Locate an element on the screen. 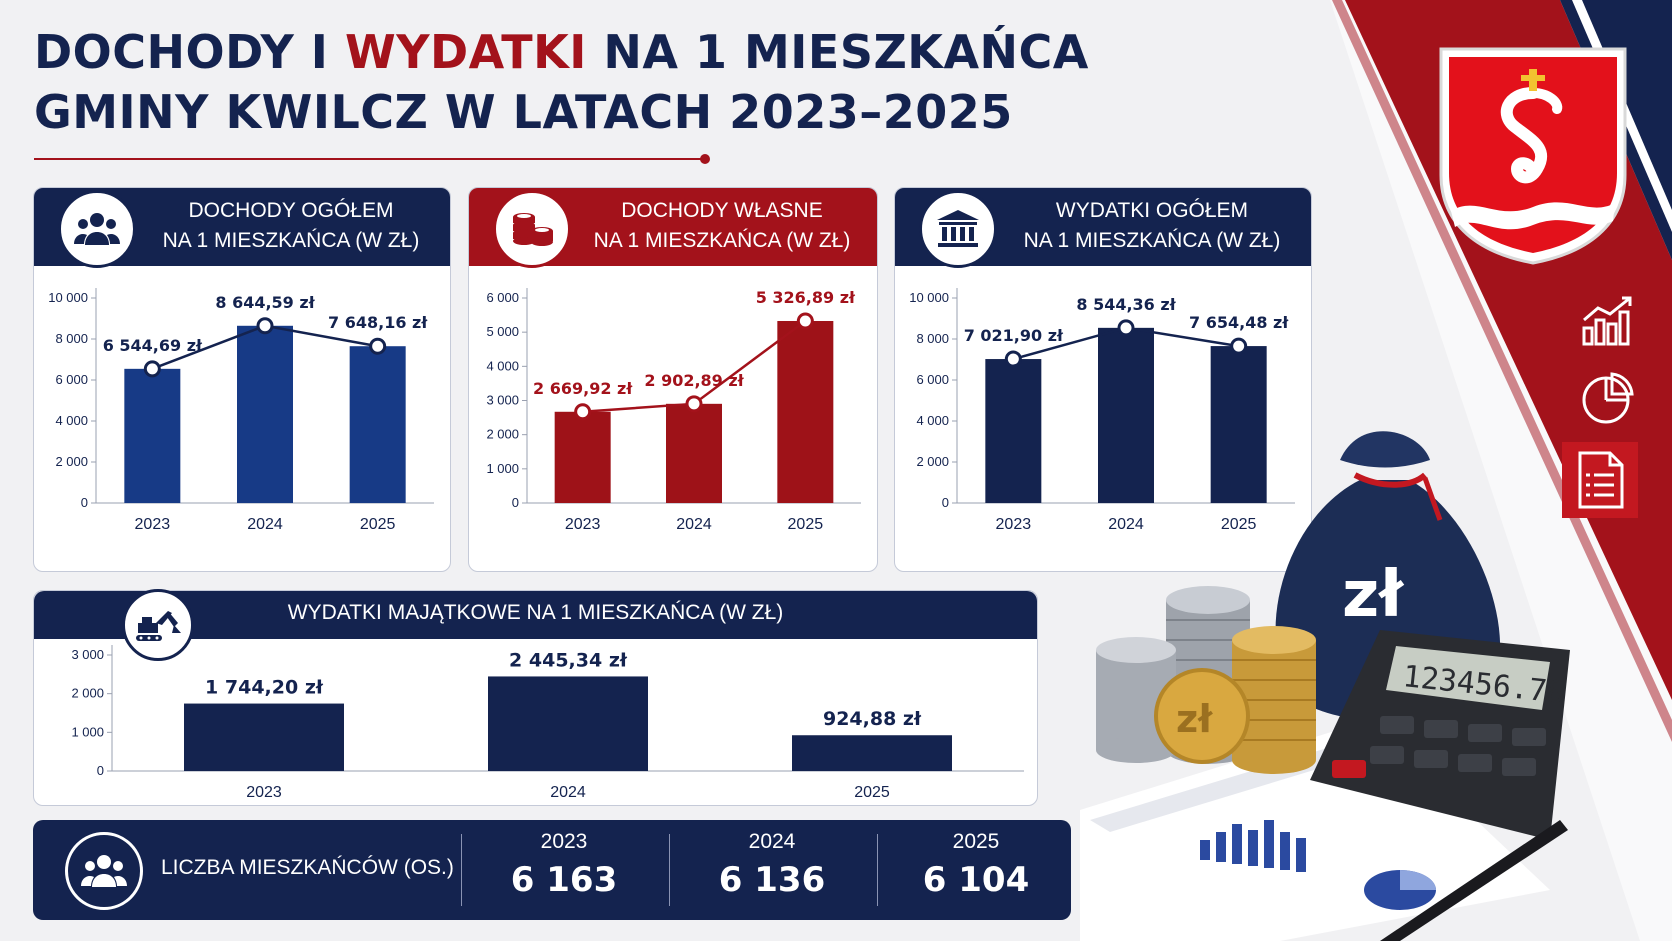 This screenshot has width=1672, height=941. y-tick-label: 3 000 is located at coordinates (87, 654).